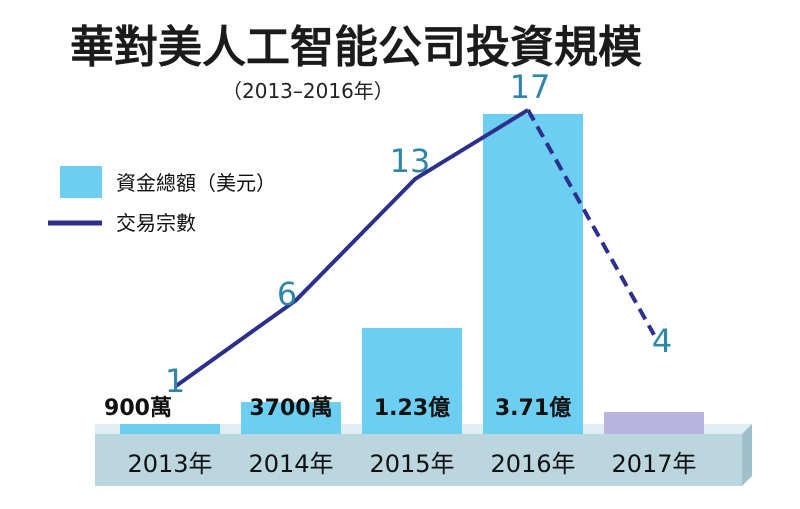 The width and height of the screenshot is (800, 509). I want to click on chart-subtitle: （2013–2016年）, so click(308, 91).